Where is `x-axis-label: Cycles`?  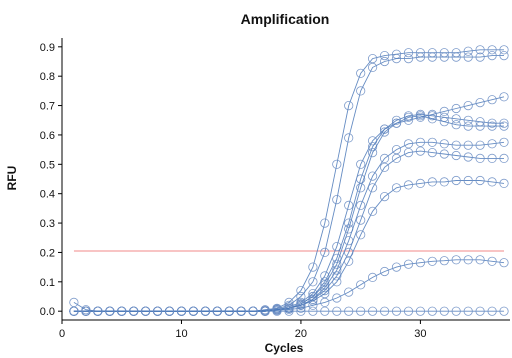
x-axis-label: Cycles is located at coordinates (284, 348).